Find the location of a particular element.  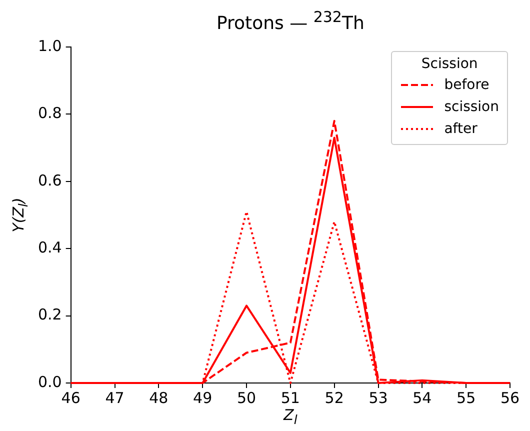

x-tick-label: 50 is located at coordinates (246, 397).